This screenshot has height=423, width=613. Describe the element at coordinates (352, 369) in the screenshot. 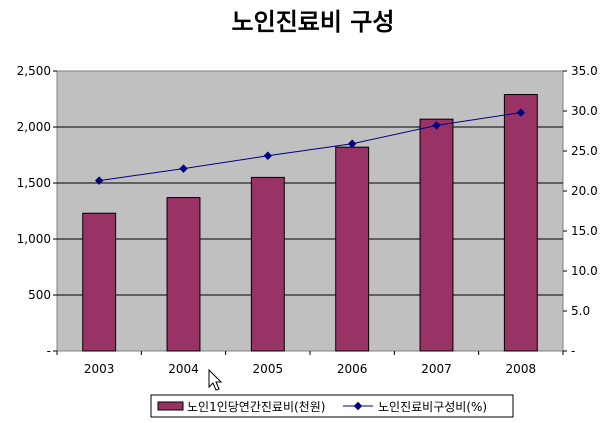

I see `x-tick-label: 2006` at that location.